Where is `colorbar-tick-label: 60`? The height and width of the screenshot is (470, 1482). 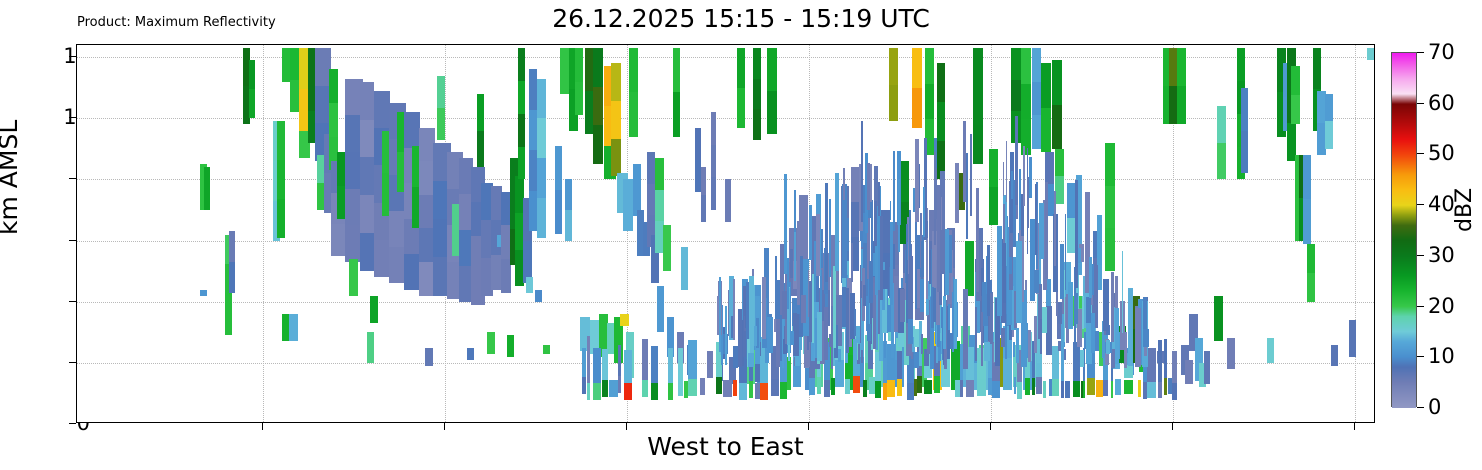
colorbar-tick-label: 60 is located at coordinates (1441, 102).